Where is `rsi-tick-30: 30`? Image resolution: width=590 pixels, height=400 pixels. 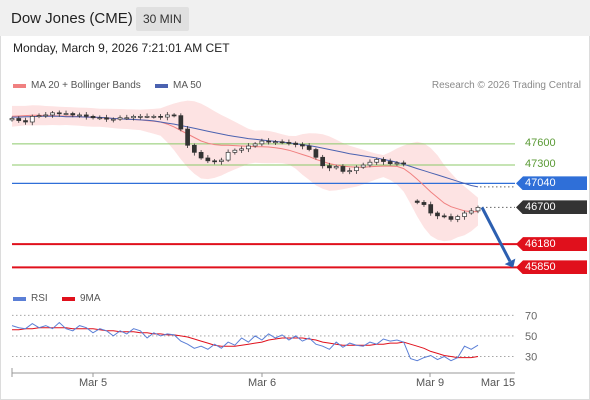 rsi-tick-30: 30 is located at coordinates (531, 358).